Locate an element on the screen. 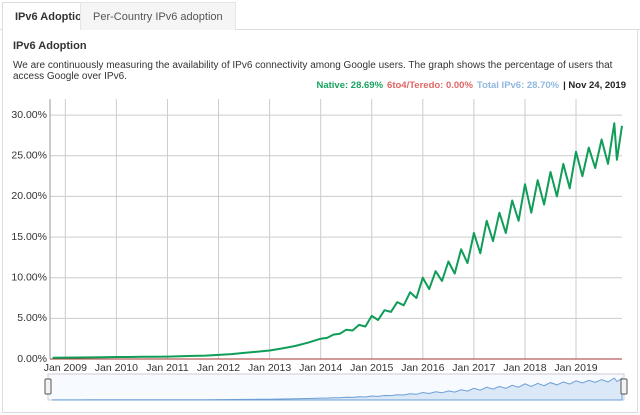 Image resolution: width=640 pixels, height=415 pixels. x-tick-label: Jan 2011 is located at coordinates (167, 368).